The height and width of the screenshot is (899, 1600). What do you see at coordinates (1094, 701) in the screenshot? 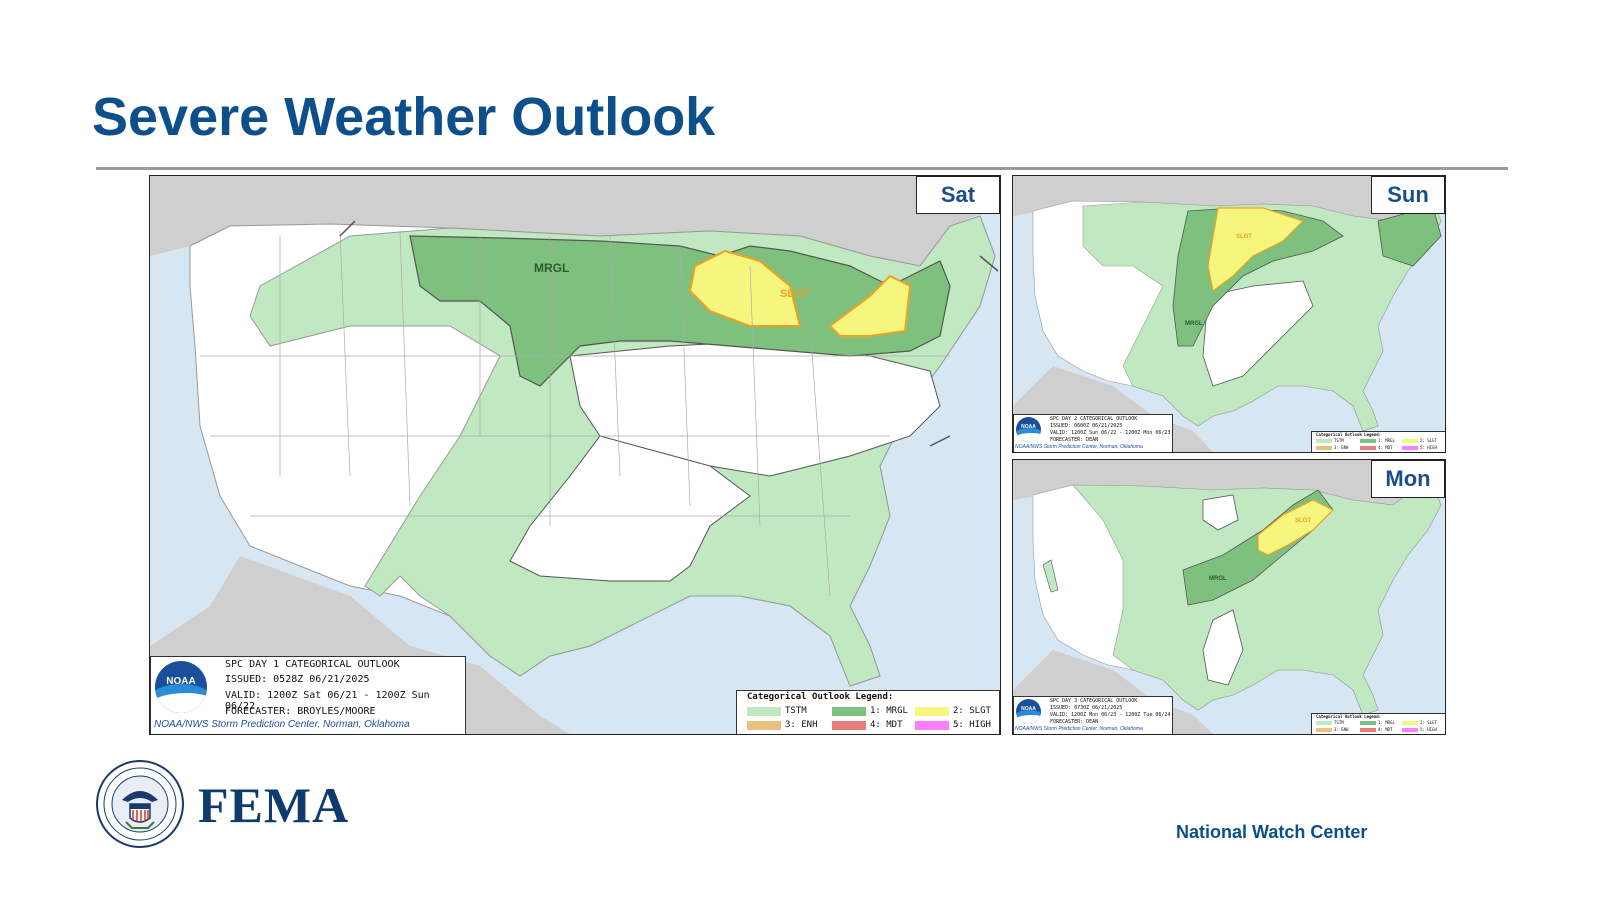
I see `info-line-1: SPC DAY 3 CATEGORICAL OUTLOOK` at bounding box center [1094, 701].